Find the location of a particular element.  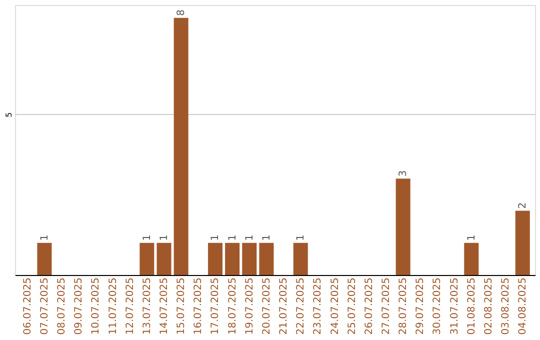

x-tick-label: 16.07.2025 is located at coordinates (198, 306).